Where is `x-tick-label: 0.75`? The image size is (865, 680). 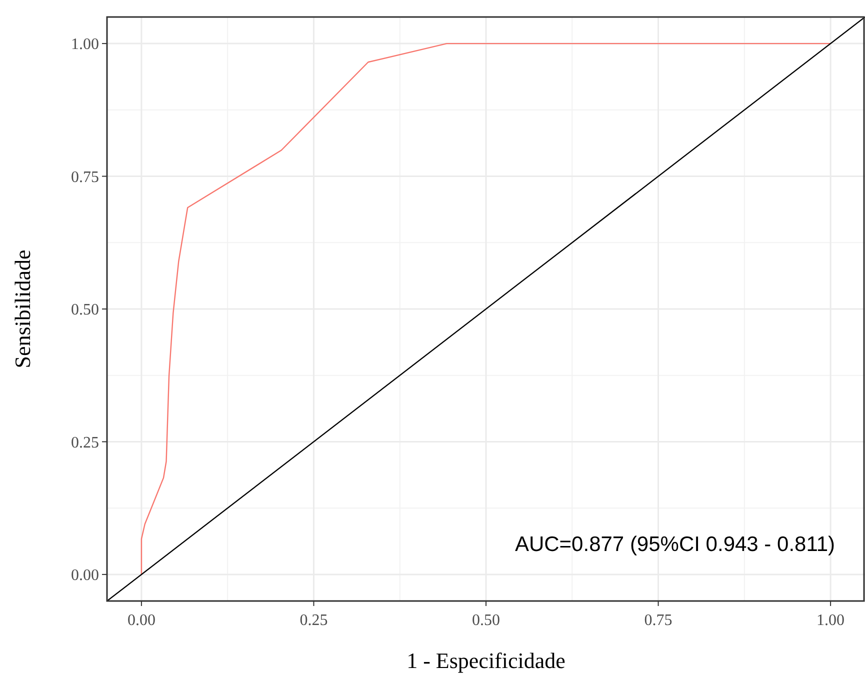
x-tick-label: 0.75 is located at coordinates (658, 620).